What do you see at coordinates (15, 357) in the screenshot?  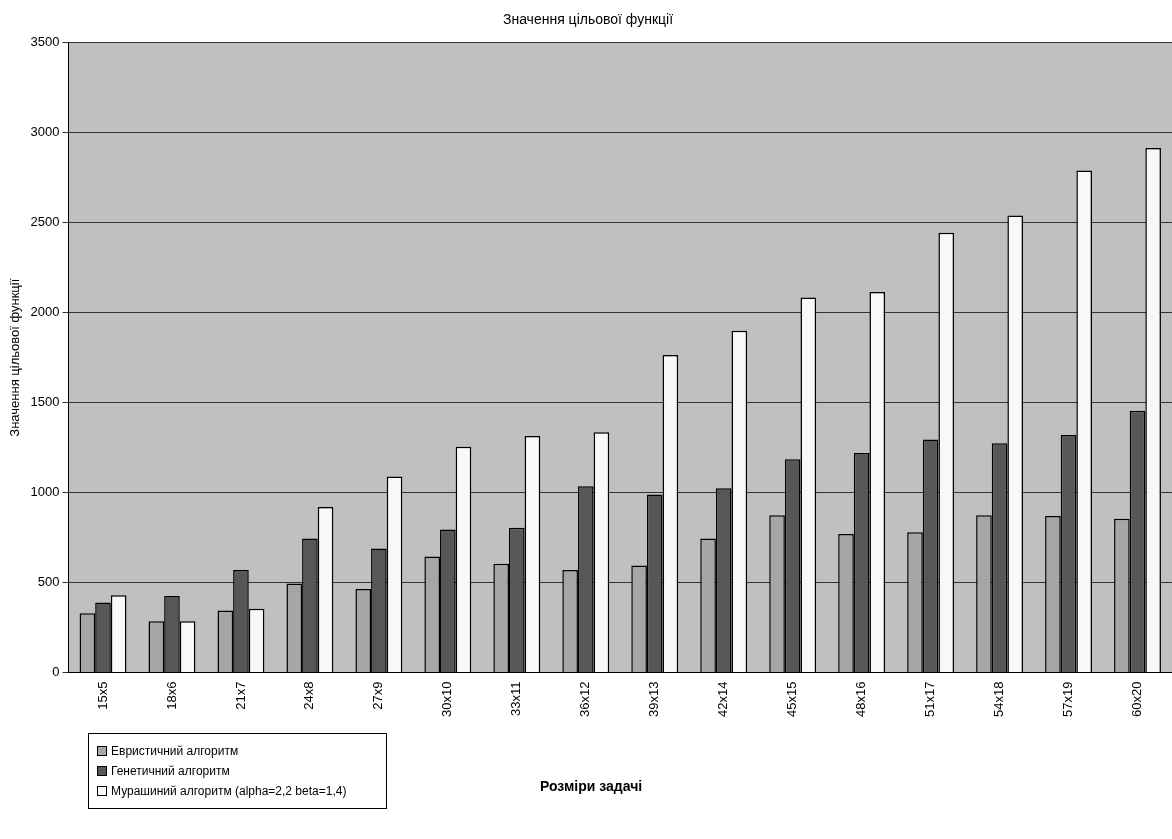 I see `y-axis-title: Значення цільової функції` at bounding box center [15, 357].